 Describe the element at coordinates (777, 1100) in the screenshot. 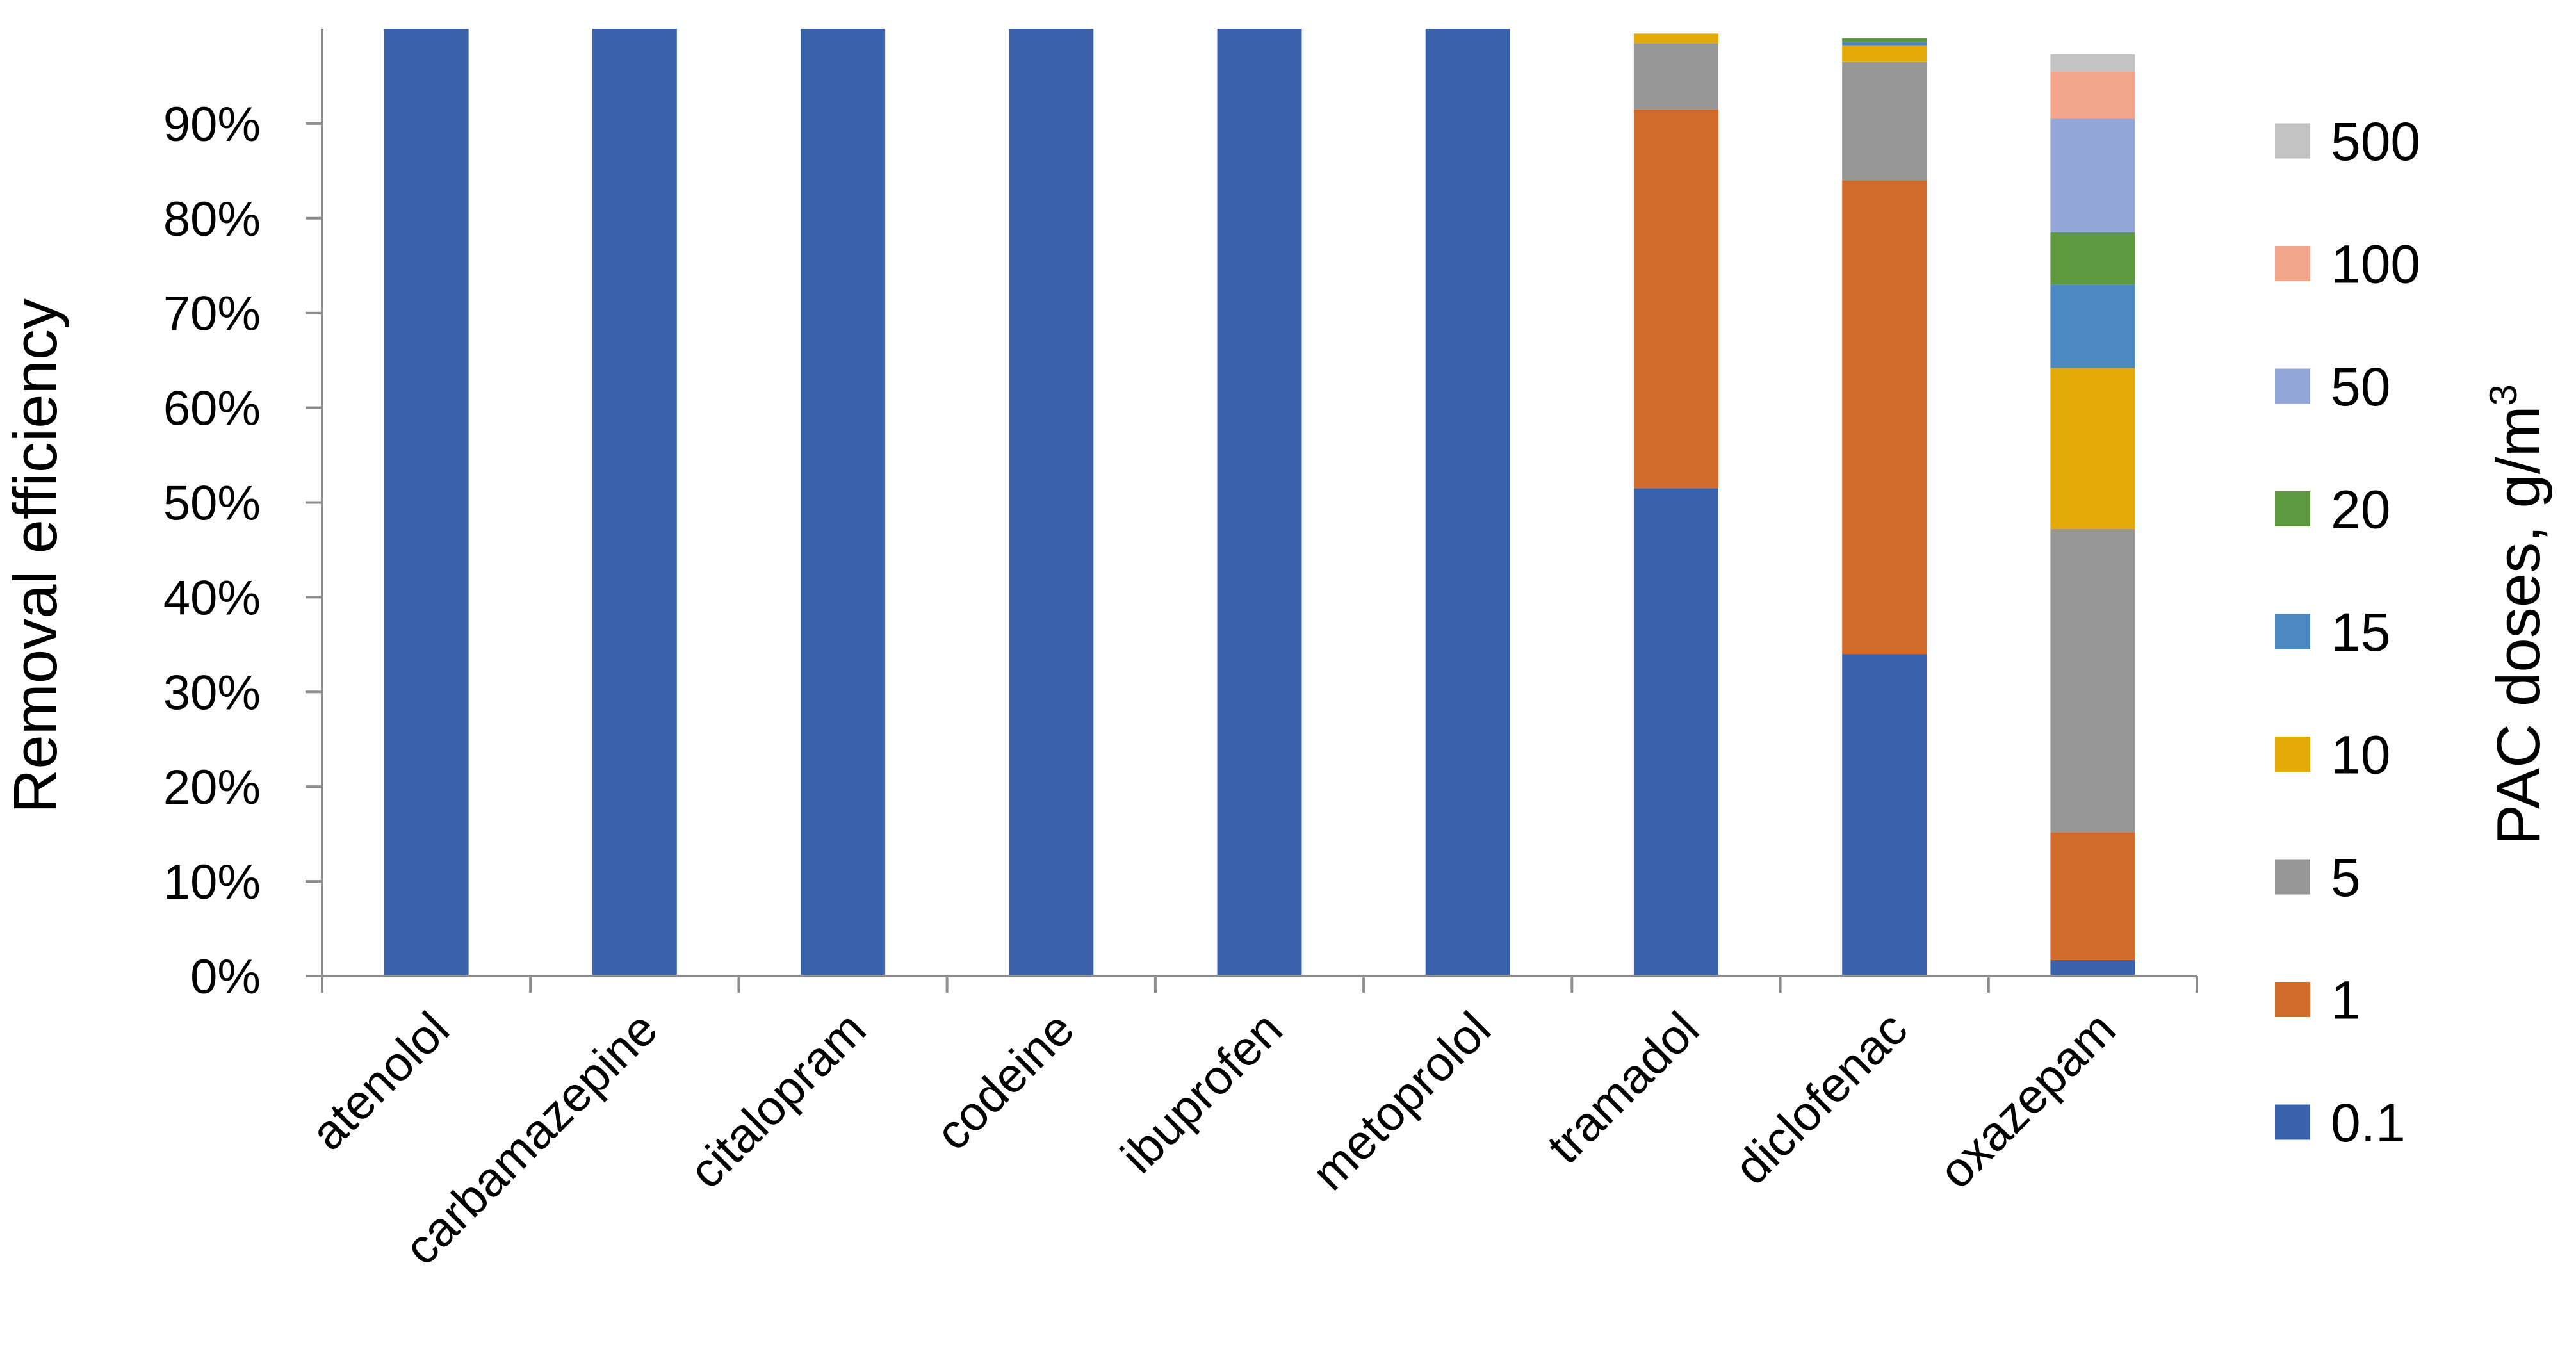

I see `category-label-citalopram: citalopram` at that location.